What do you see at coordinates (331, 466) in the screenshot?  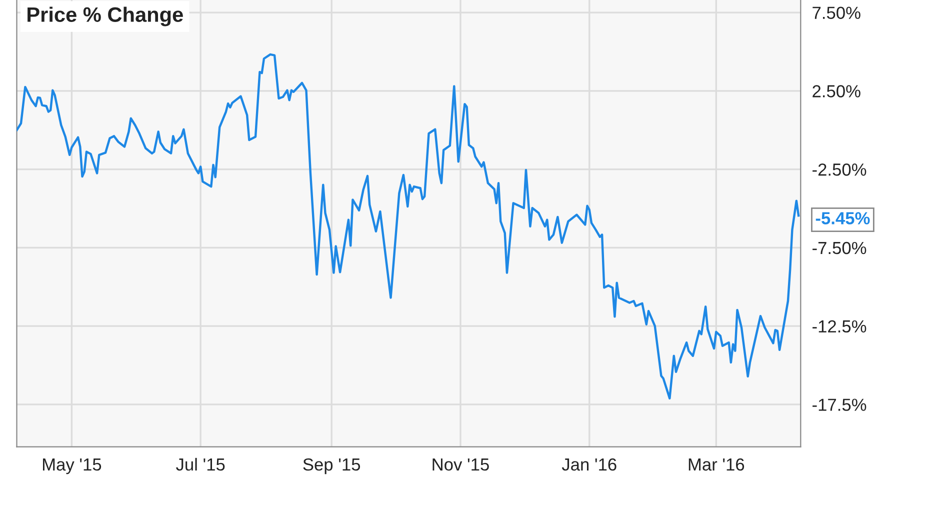 I see `x-tick-label: Sep '15` at bounding box center [331, 466].